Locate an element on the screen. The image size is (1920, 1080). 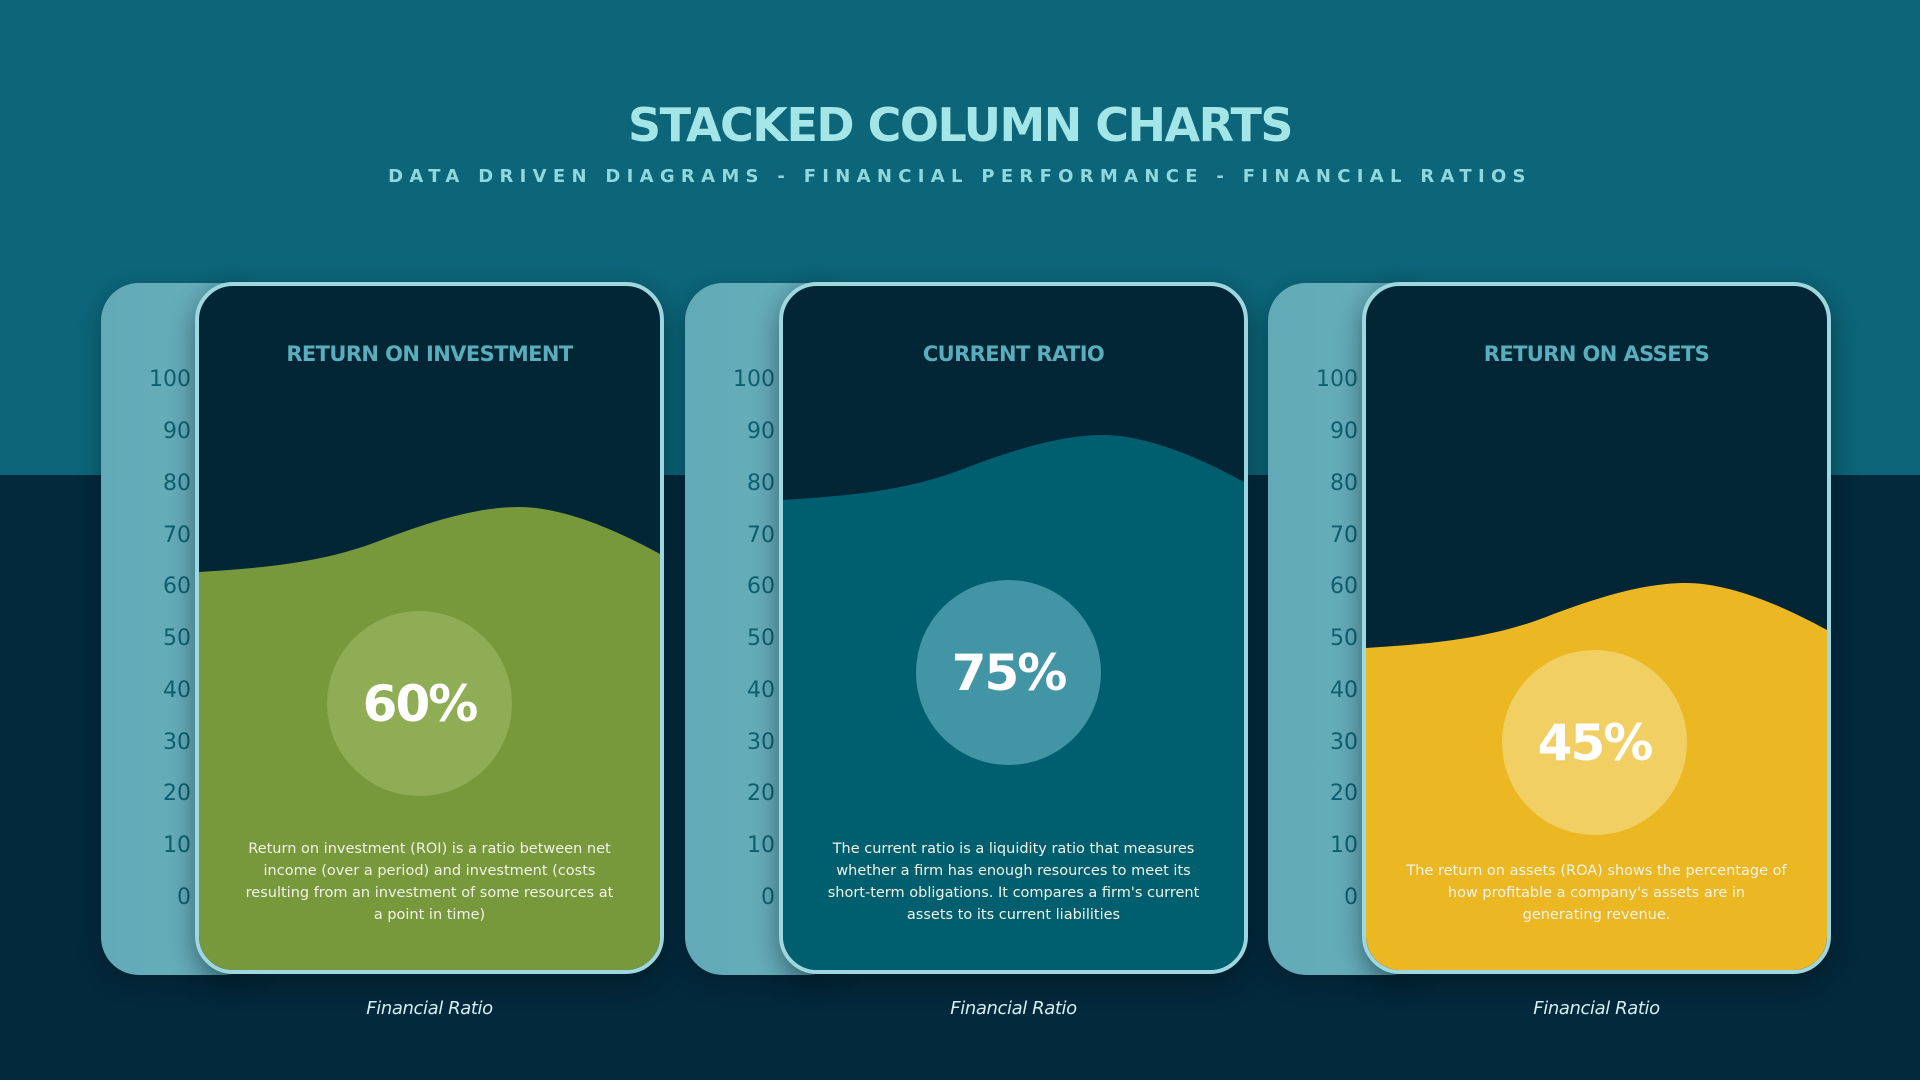
value-circle: 45% is located at coordinates (1594, 742).